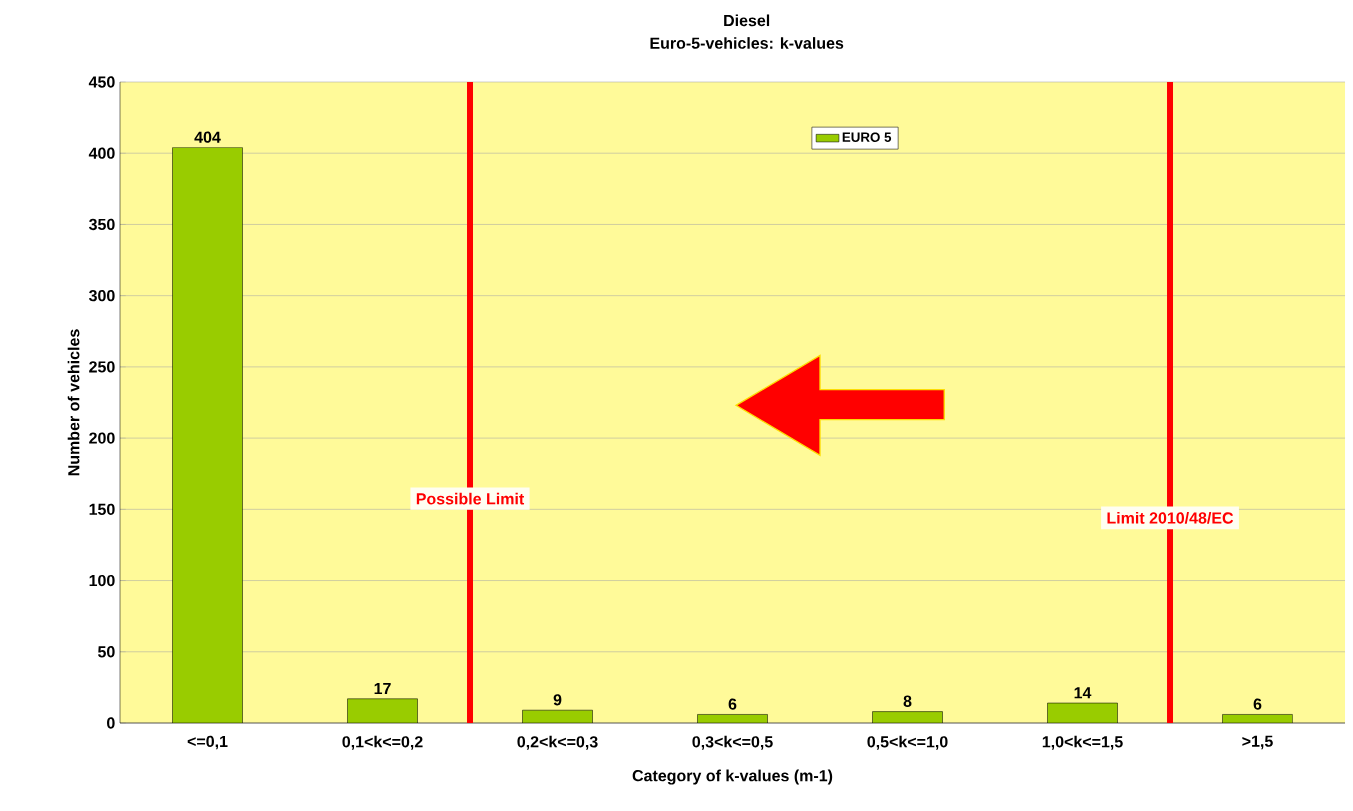 This screenshot has width=1353, height=811. What do you see at coordinates (111, 723) in the screenshot?
I see `y-tick-label: 0` at bounding box center [111, 723].